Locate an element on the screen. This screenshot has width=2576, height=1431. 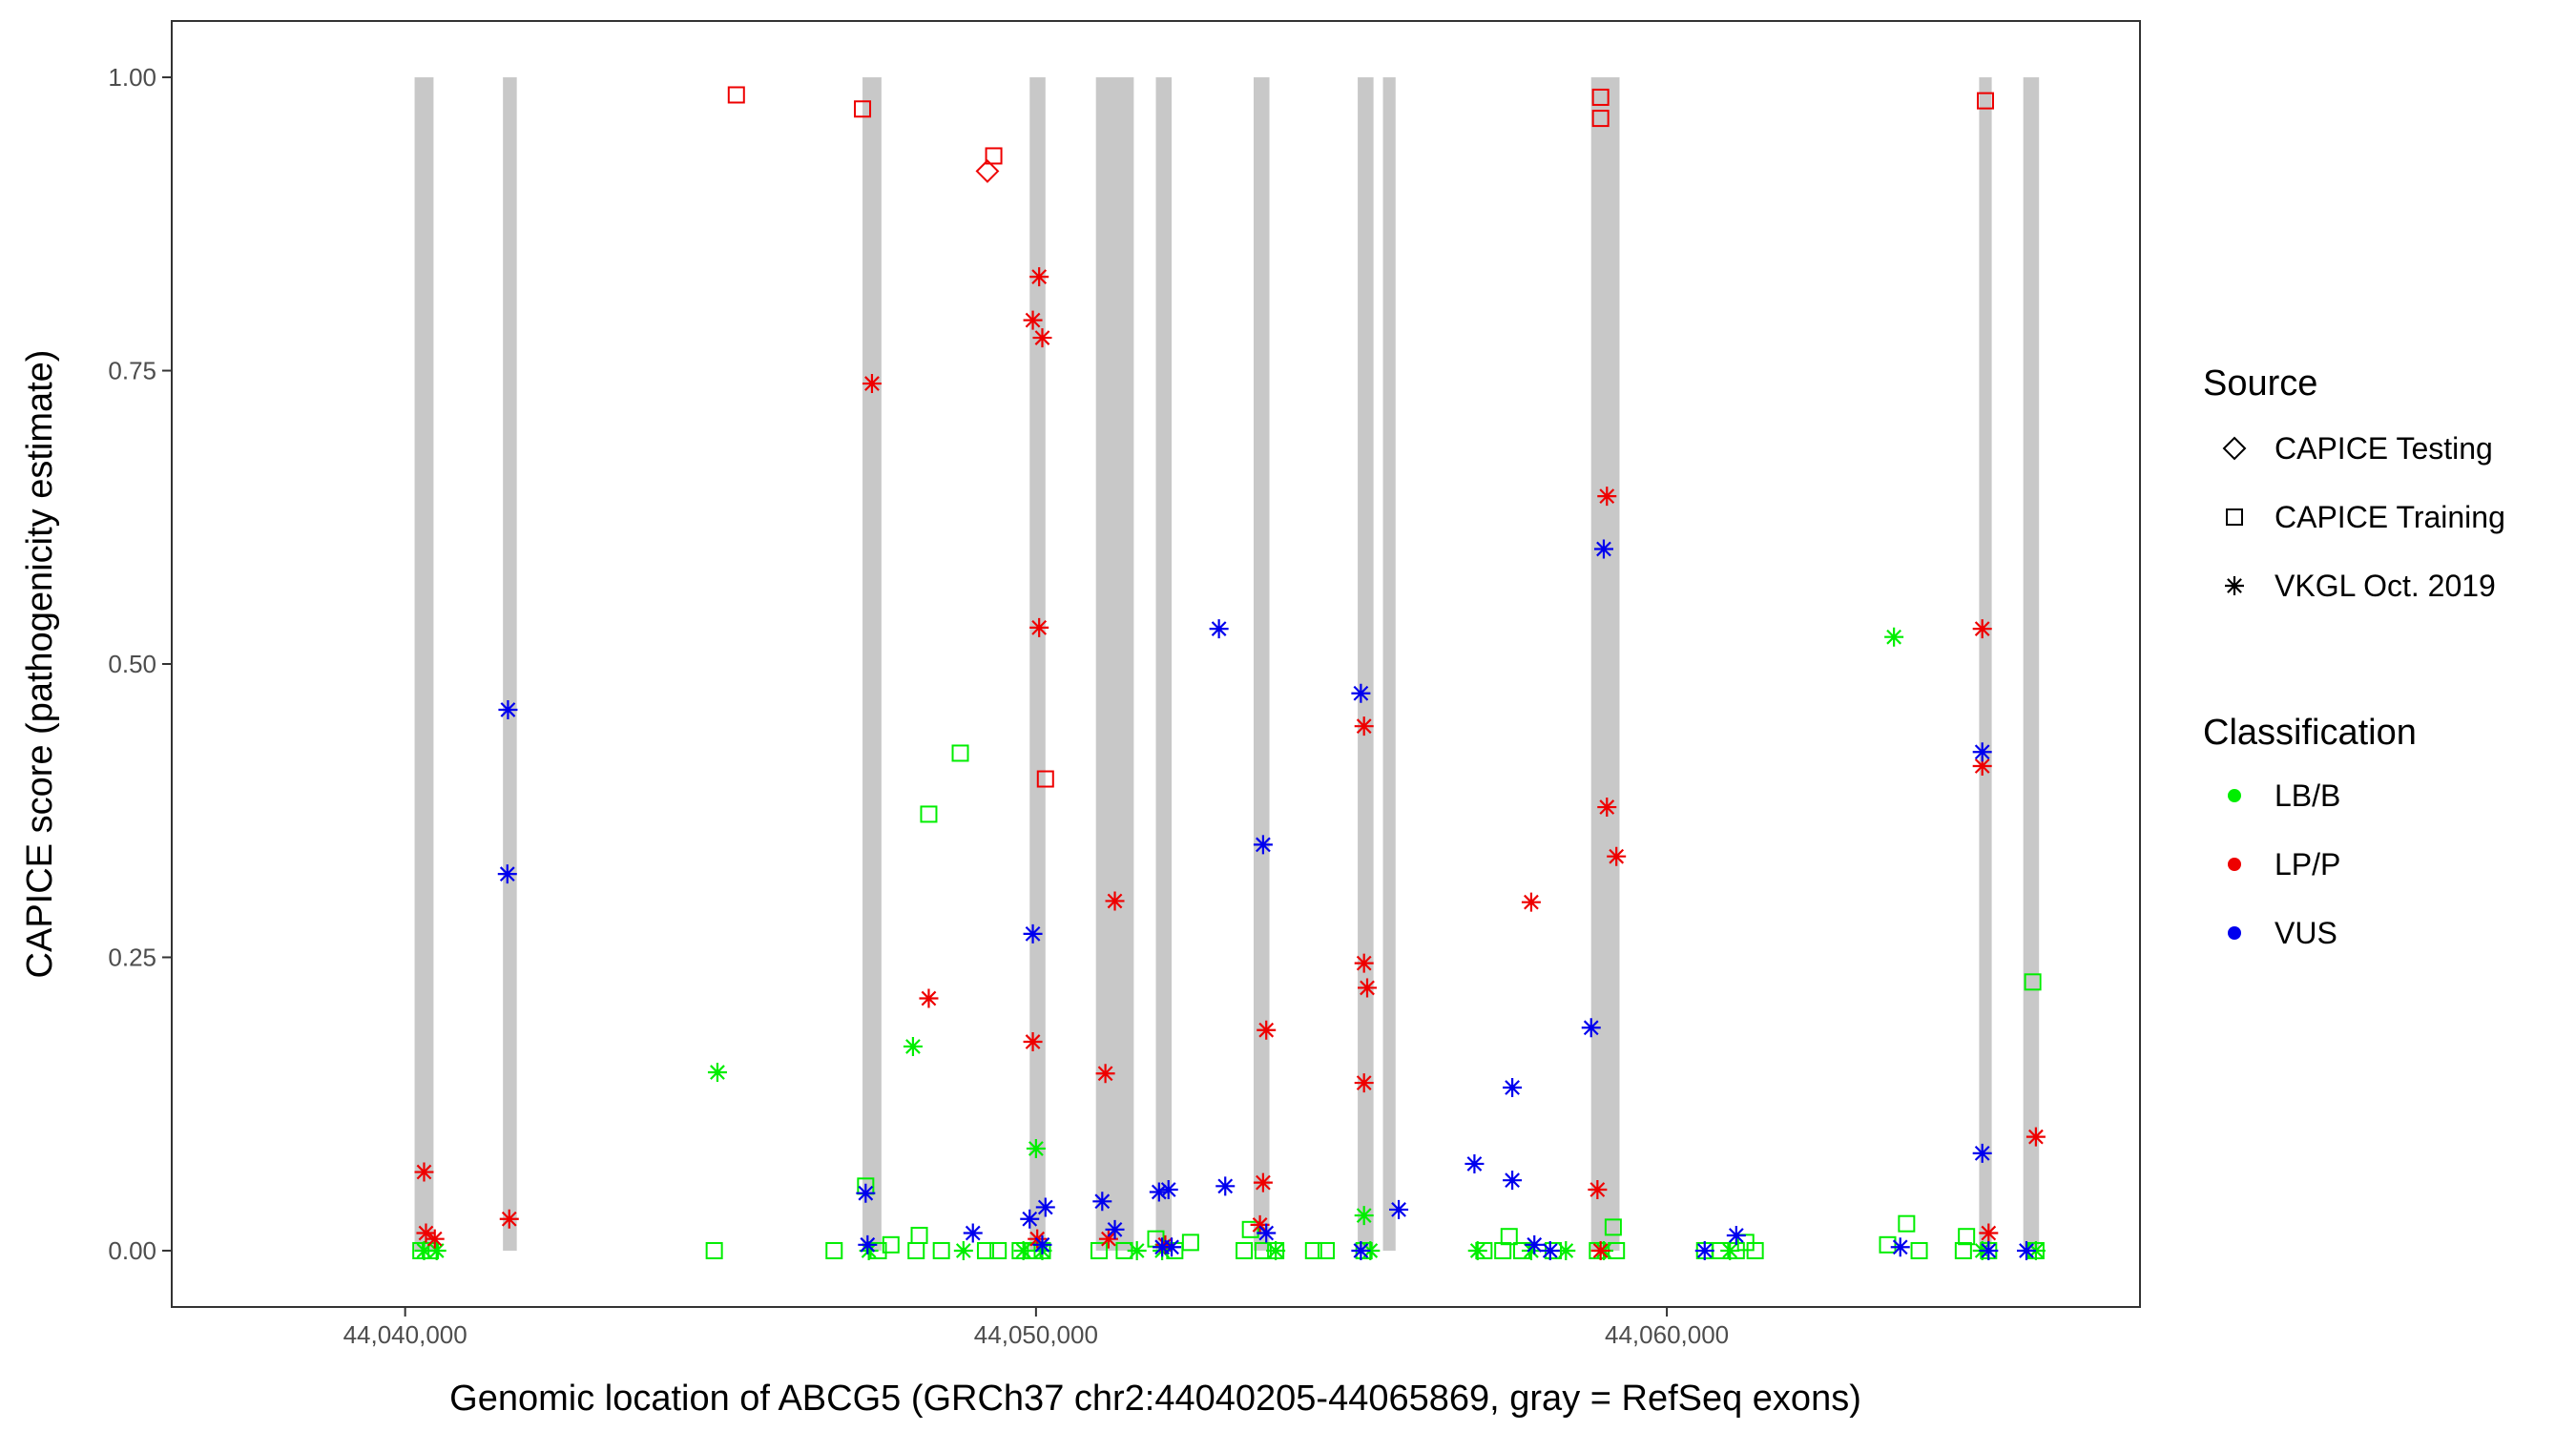
y-tick-label: 0.75 is located at coordinates (132, 371).